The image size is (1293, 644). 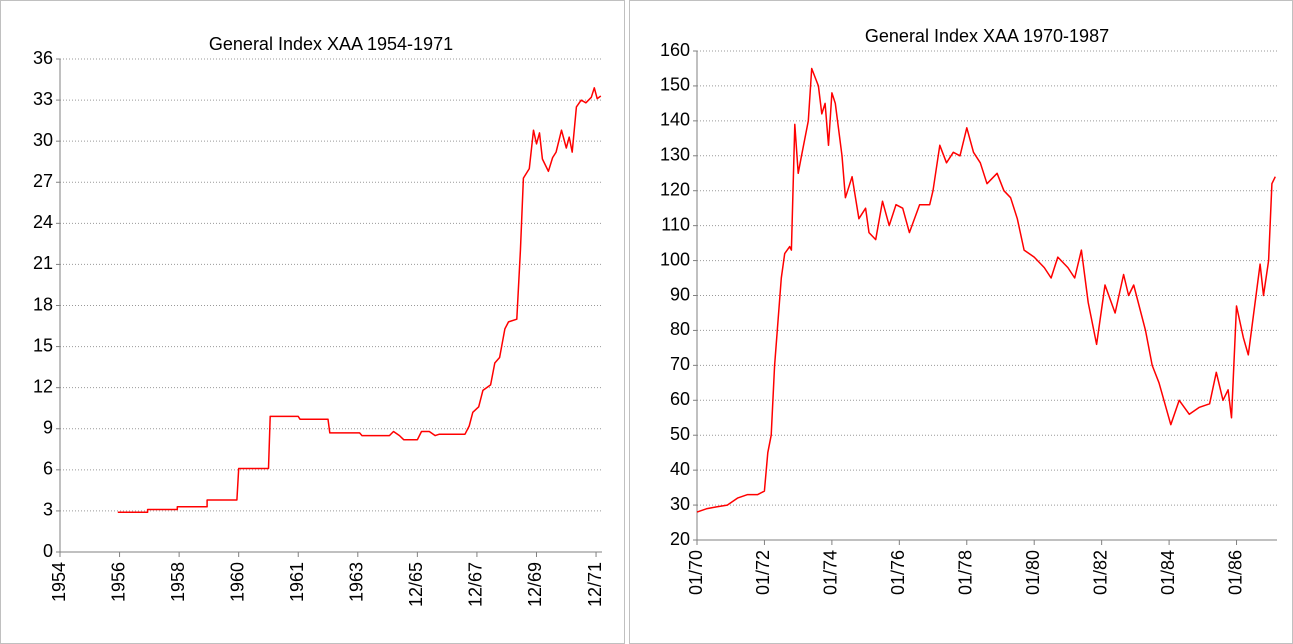 I want to click on x-tick-label: 01/76, so click(x=898, y=572).